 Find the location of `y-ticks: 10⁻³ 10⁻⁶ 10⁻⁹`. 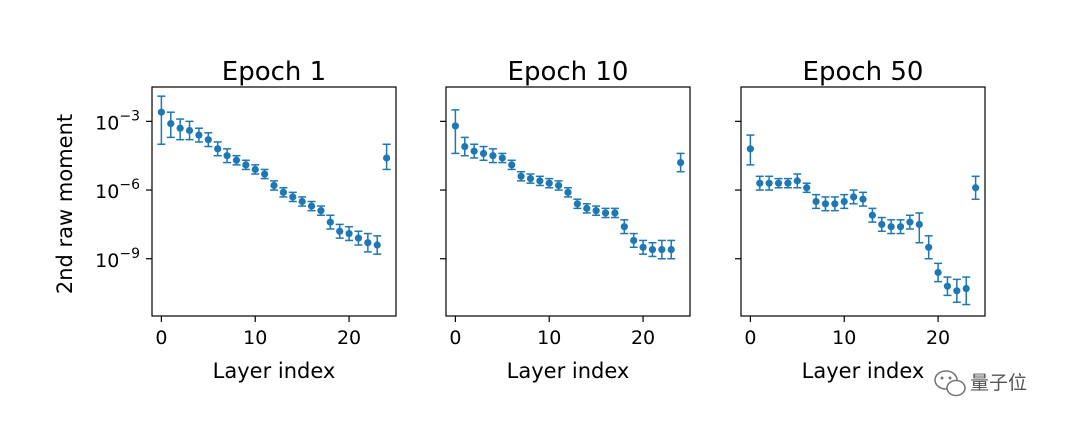

y-ticks: 10⁻³ 10⁻⁶ 10⁻⁹ is located at coordinates (123, 190).